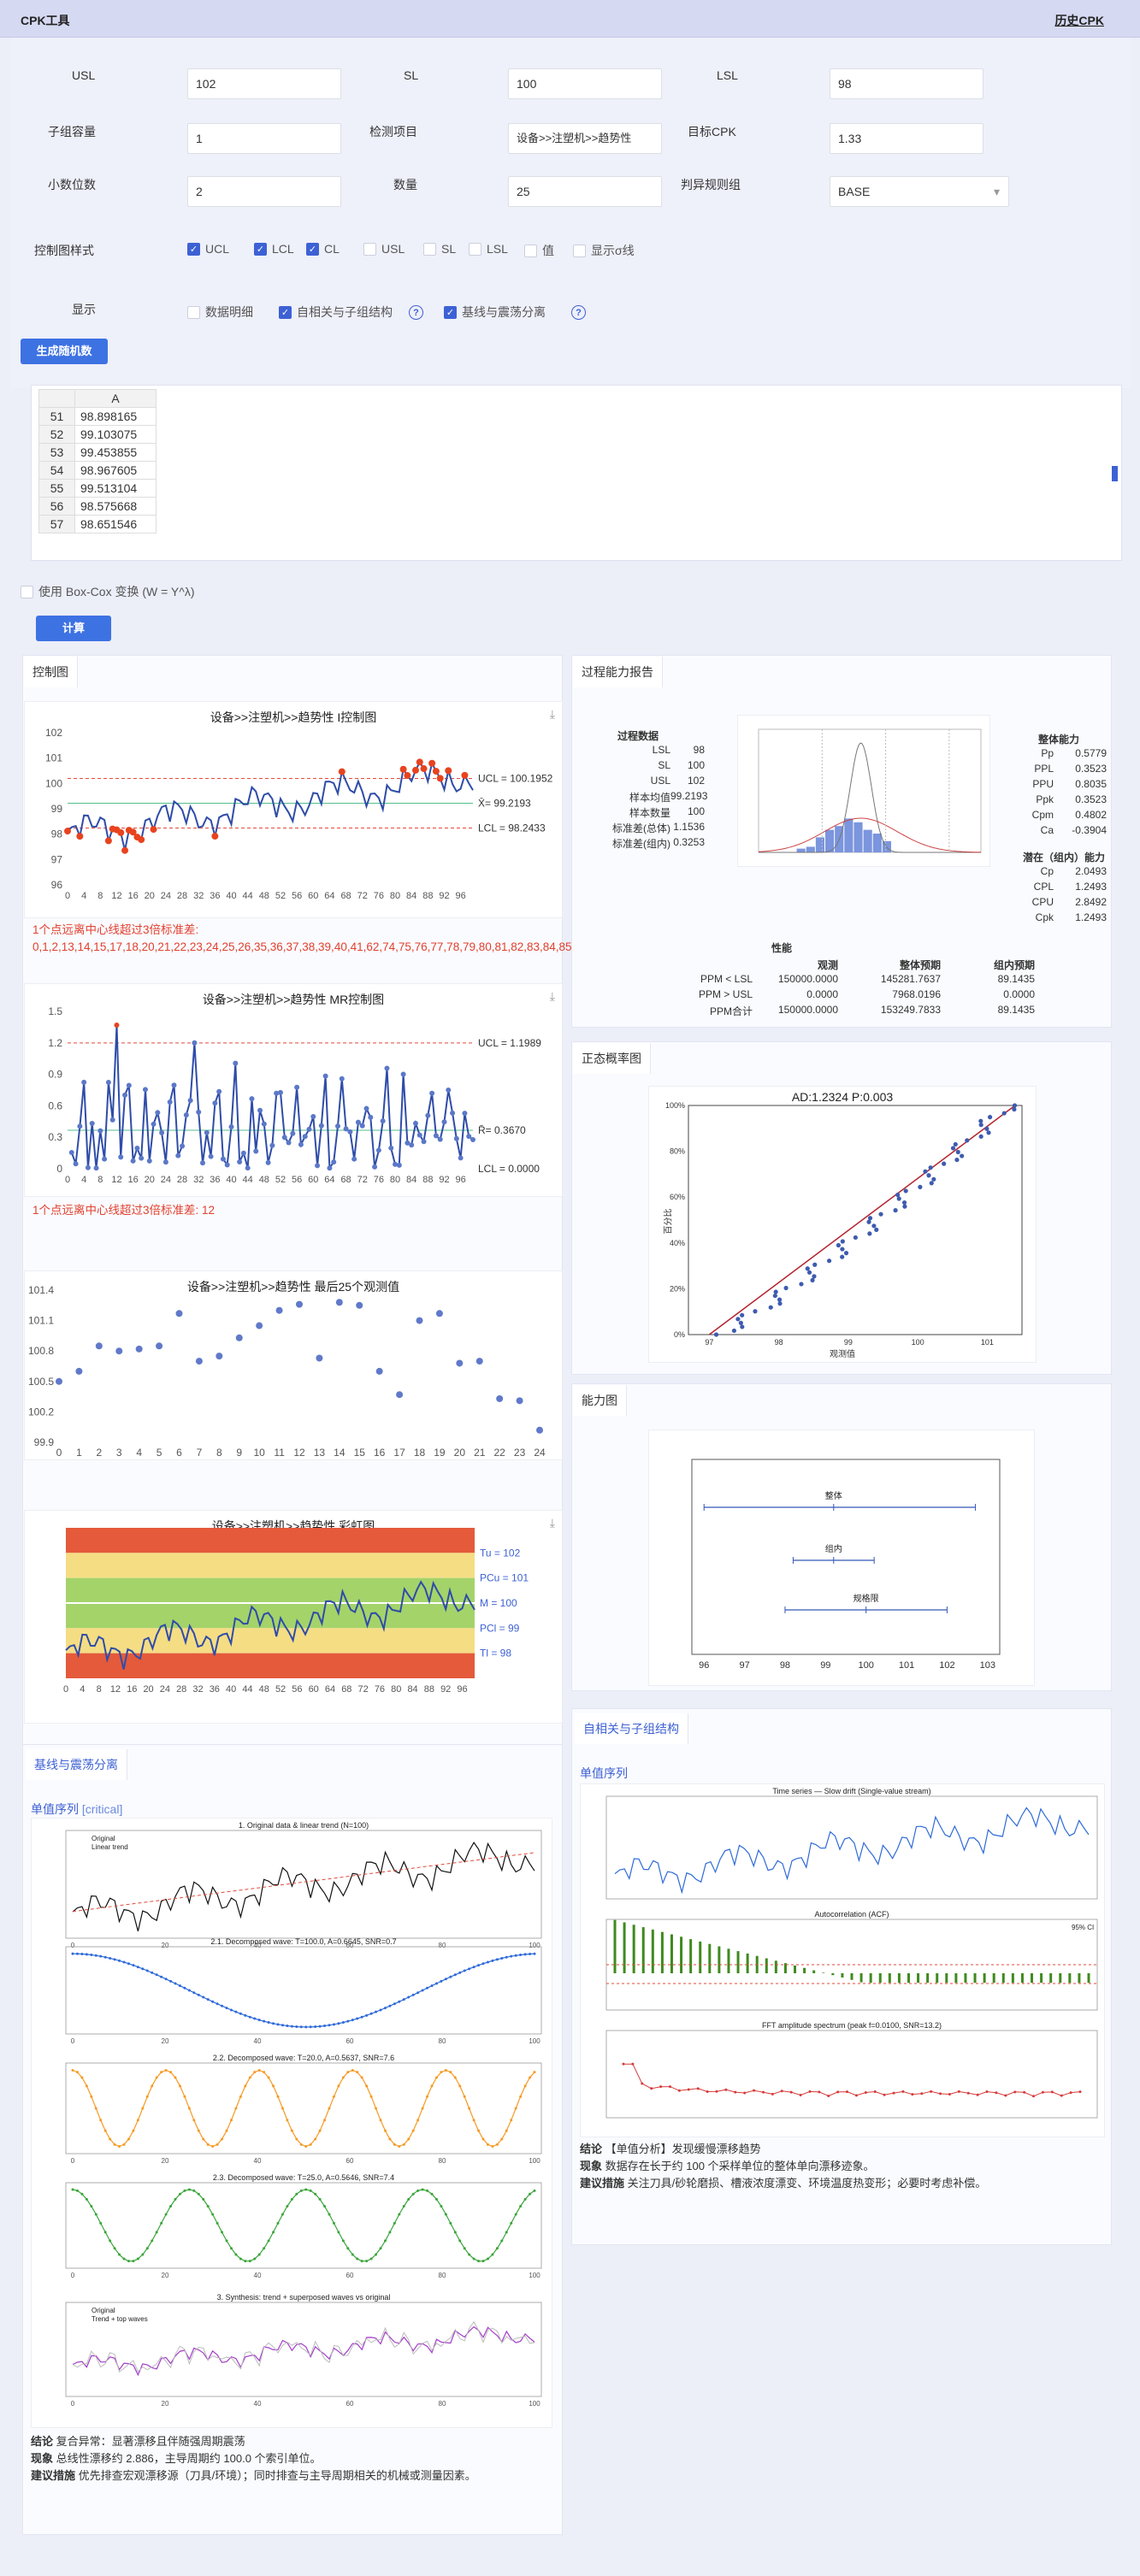  What do you see at coordinates (539, 250) in the screenshot?
I see `checkbox-6: 值` at bounding box center [539, 250].